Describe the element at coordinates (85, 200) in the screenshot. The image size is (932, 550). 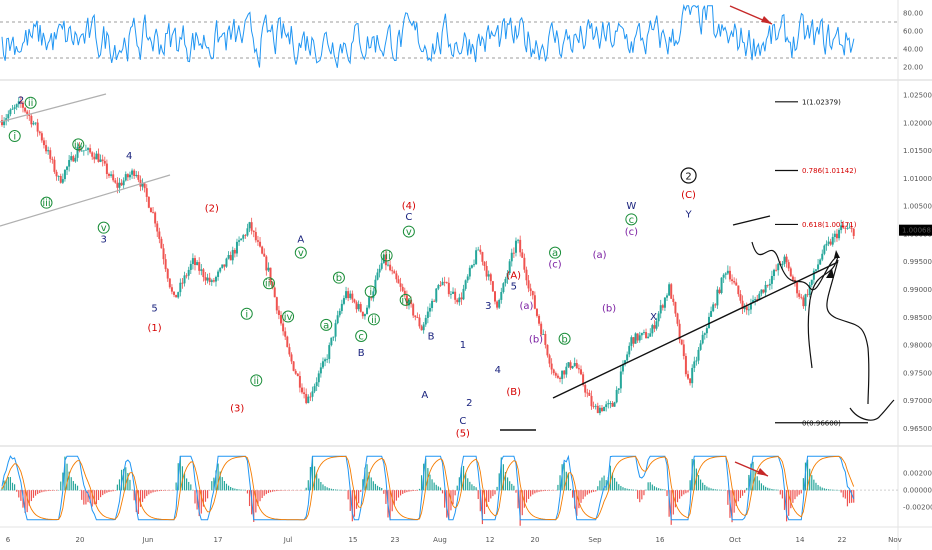
I see `lower-channel-line` at that location.